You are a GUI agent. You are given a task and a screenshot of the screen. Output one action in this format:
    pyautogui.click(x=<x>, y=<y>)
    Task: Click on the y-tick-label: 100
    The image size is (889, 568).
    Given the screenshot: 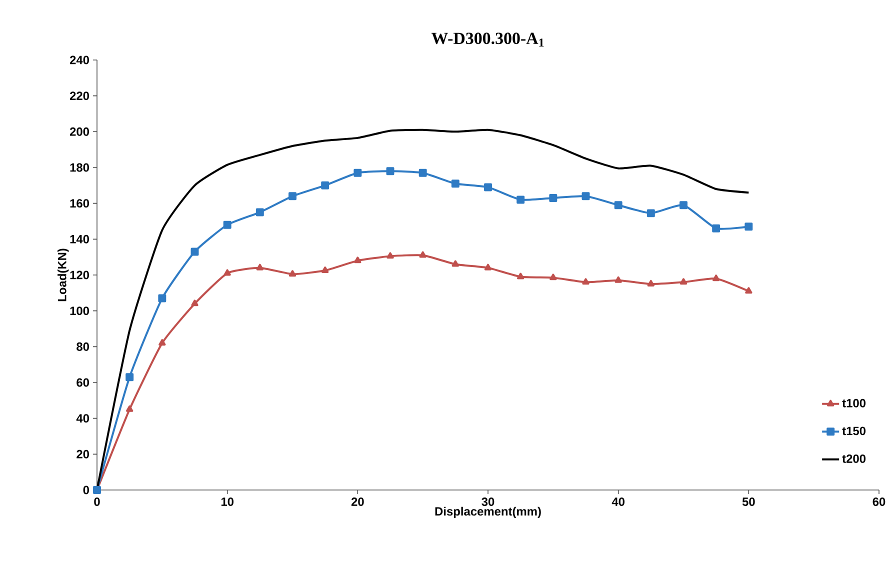 What is the action you would take?
    pyautogui.click(x=79, y=311)
    